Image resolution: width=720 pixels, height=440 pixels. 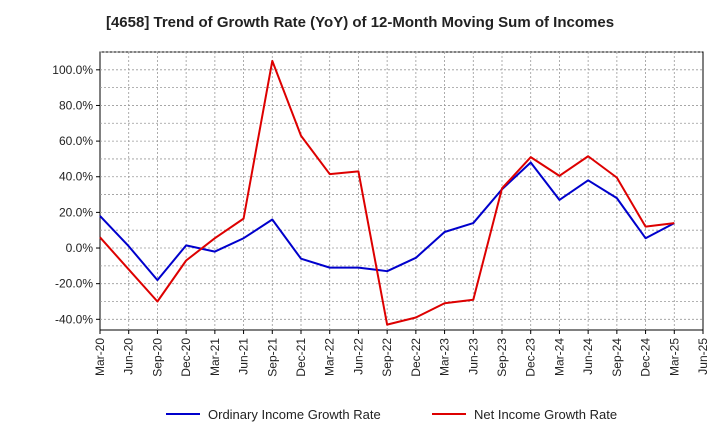 I want to click on x-tick-label: Mar-22, so click(x=330, y=357).